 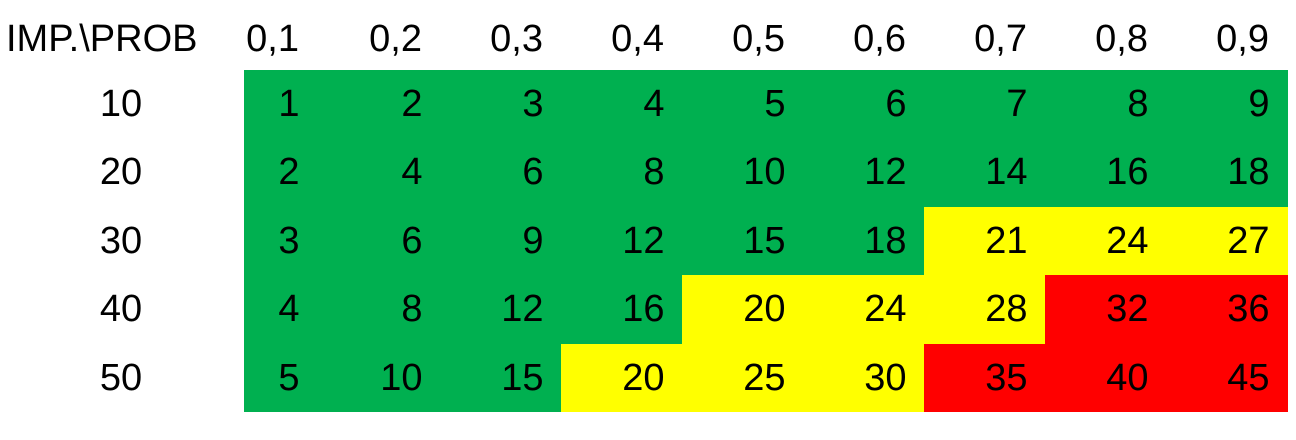 I want to click on probability-header: 0,9, so click(x=1242, y=39).